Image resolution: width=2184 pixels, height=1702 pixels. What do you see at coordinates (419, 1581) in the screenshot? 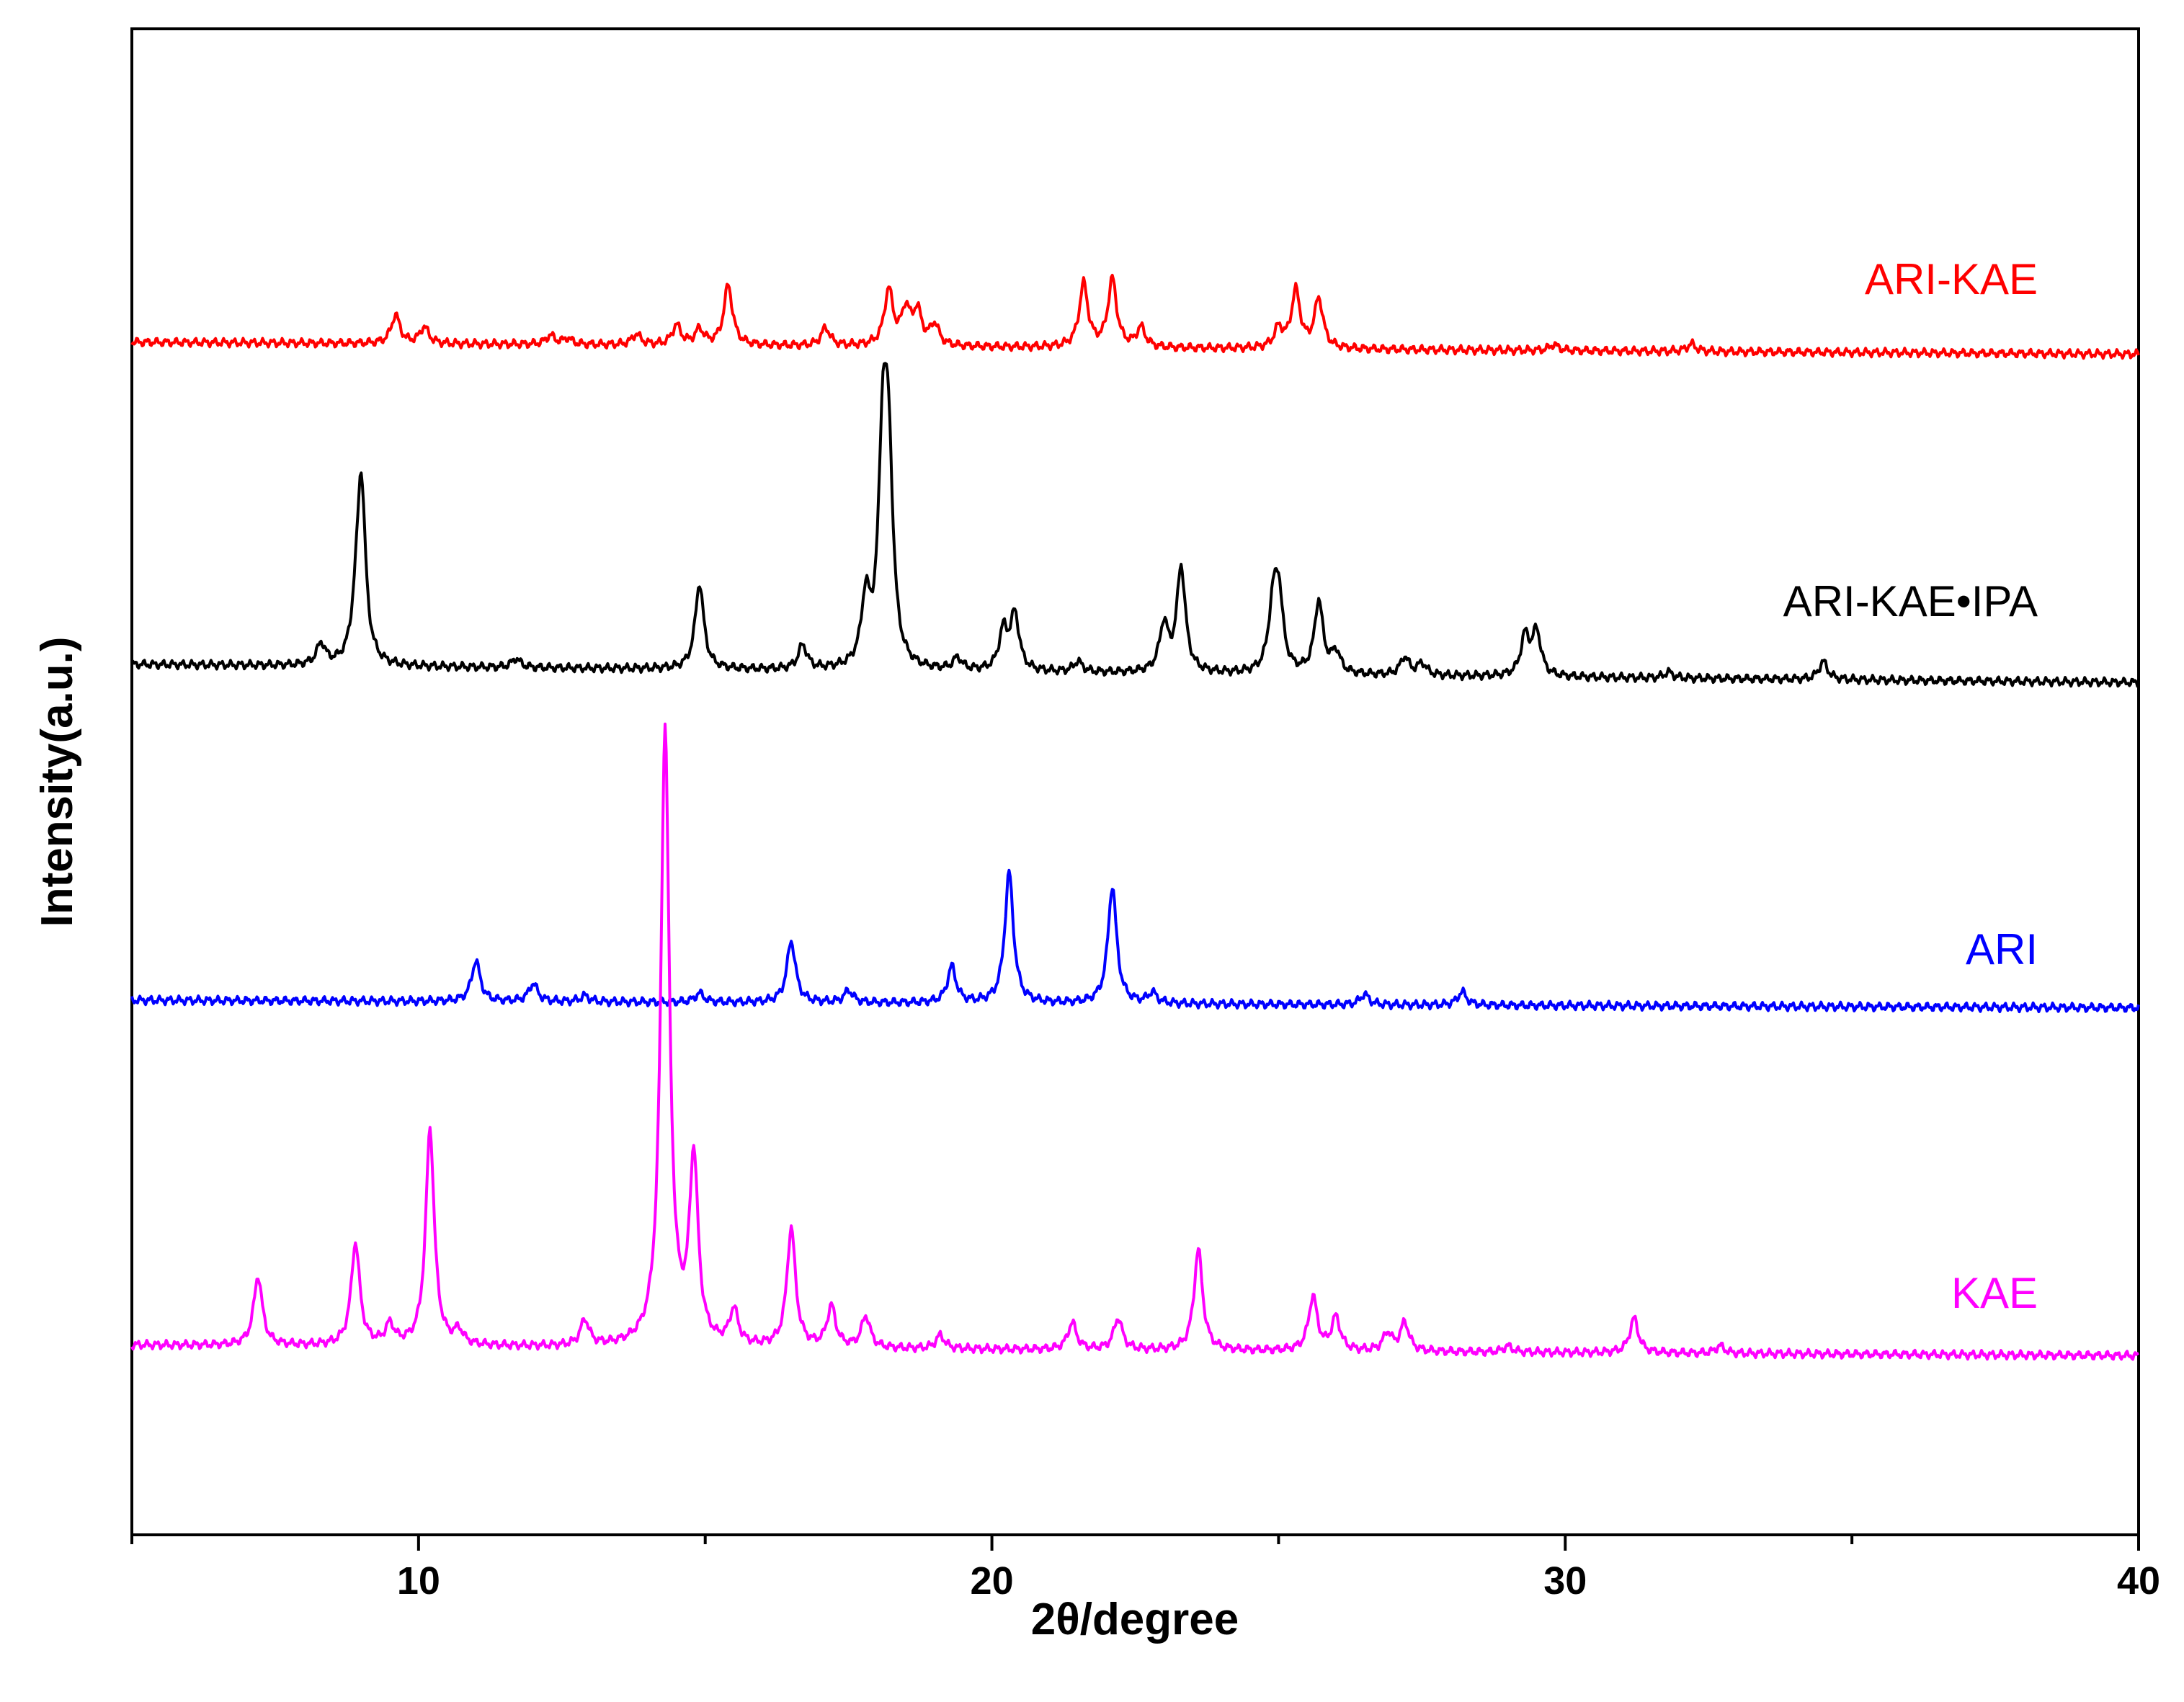
I see `x-tick-label: 10` at bounding box center [419, 1581].